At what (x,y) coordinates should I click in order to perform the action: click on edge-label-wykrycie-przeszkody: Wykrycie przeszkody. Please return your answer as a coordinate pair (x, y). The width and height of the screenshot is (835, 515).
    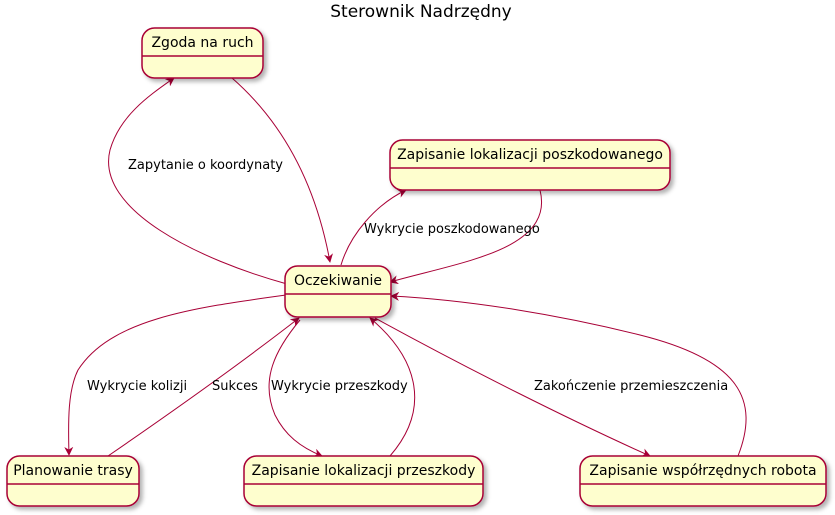
    Looking at the image, I should click on (339, 386).